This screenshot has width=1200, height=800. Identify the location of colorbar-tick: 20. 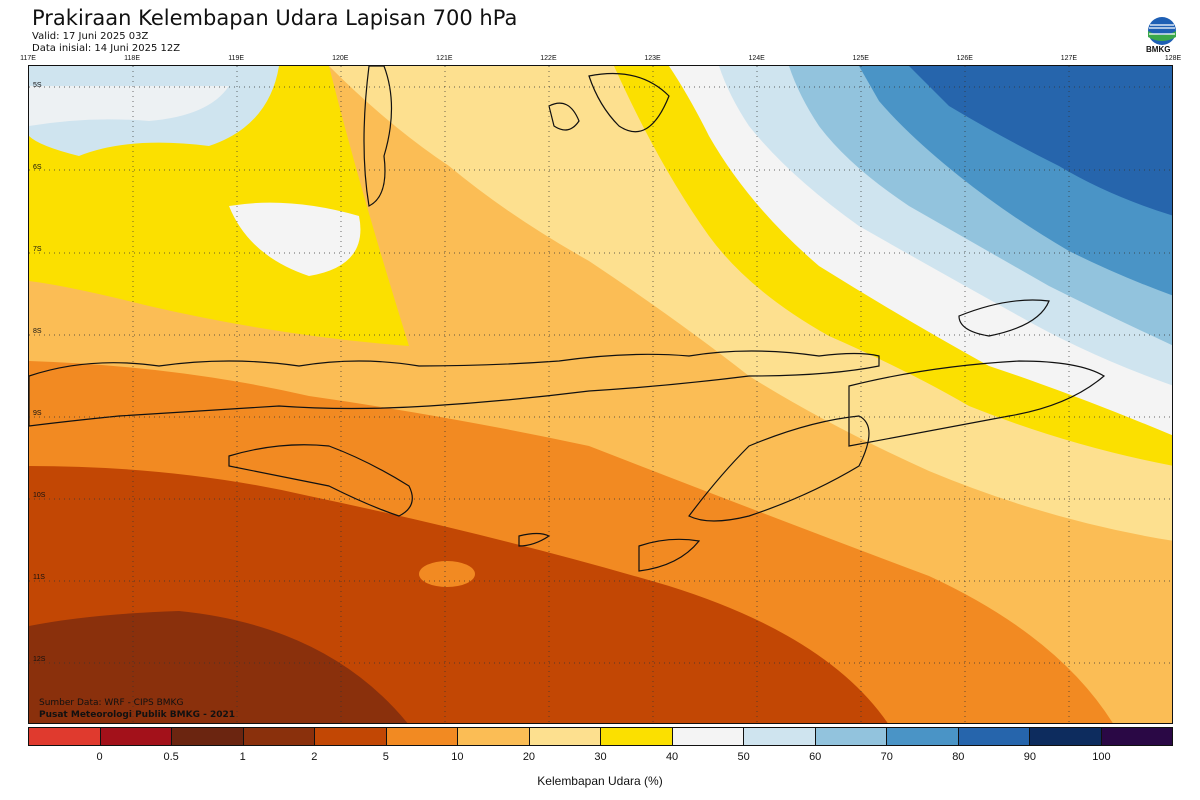
(529, 757).